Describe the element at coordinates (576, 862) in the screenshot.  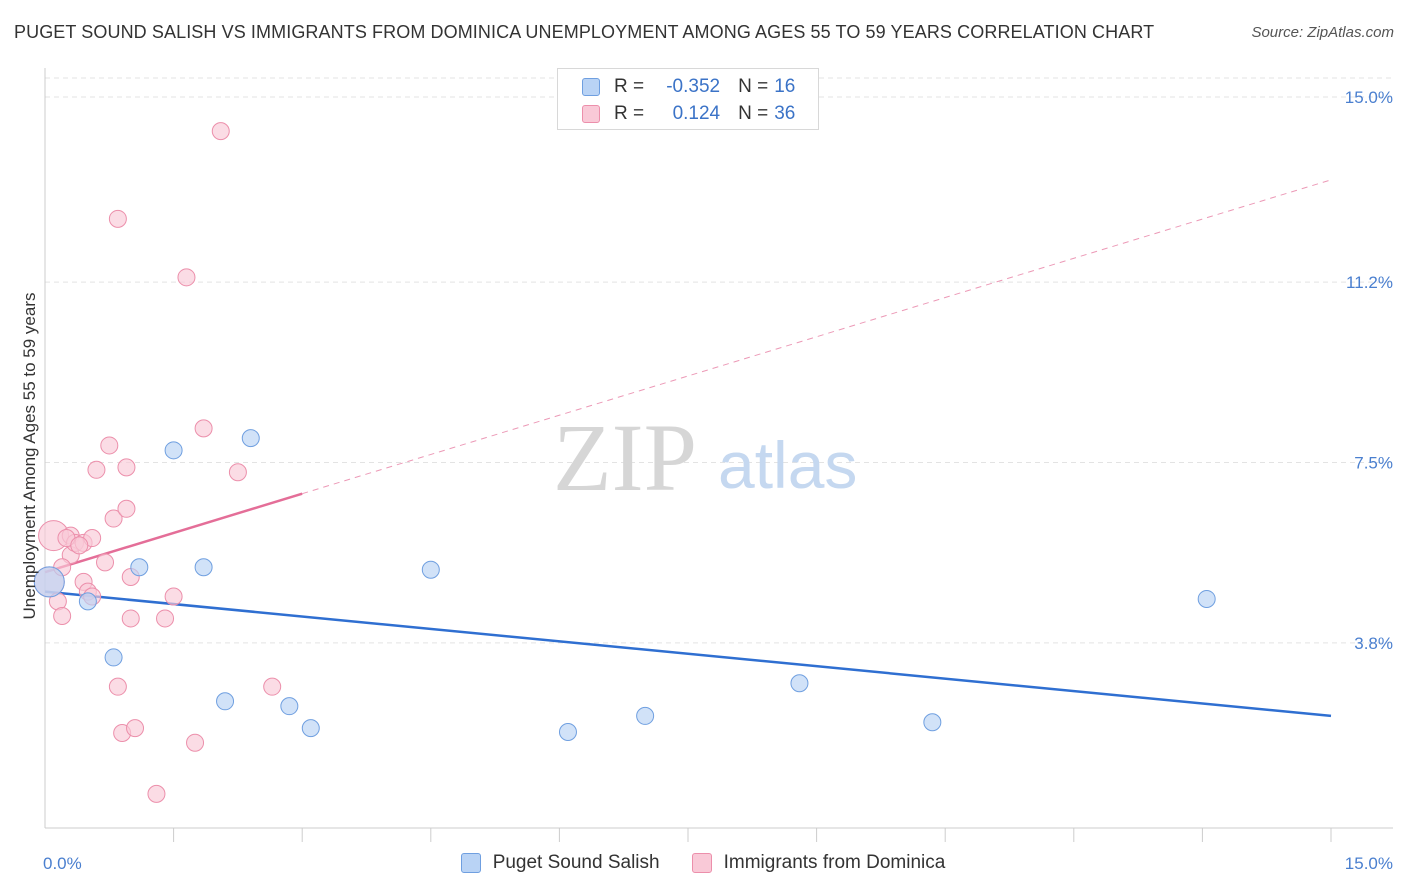
I see `series-legend-label-salish: Puget Sound Salish` at that location.